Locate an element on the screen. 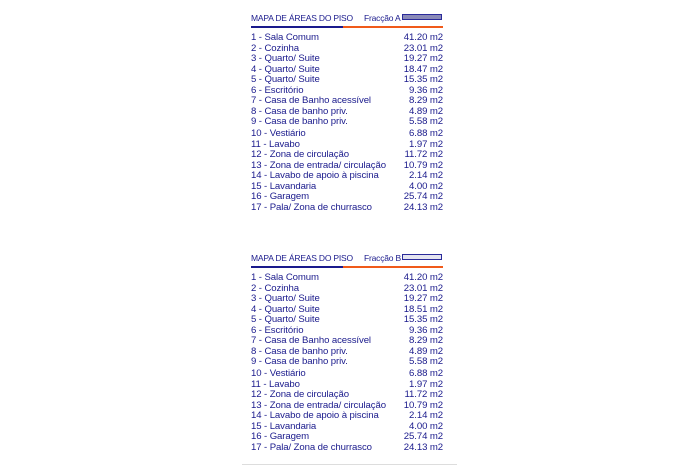 The image size is (700, 466). room-area: 18.51 m2 is located at coordinates (423, 309).